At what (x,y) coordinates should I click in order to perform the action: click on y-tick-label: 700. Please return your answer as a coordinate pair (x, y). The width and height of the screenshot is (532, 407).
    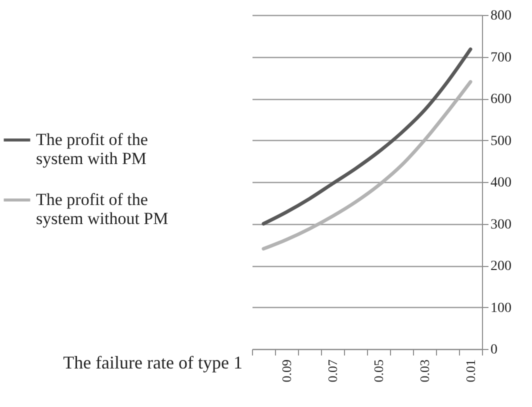
    Looking at the image, I should click on (501, 58).